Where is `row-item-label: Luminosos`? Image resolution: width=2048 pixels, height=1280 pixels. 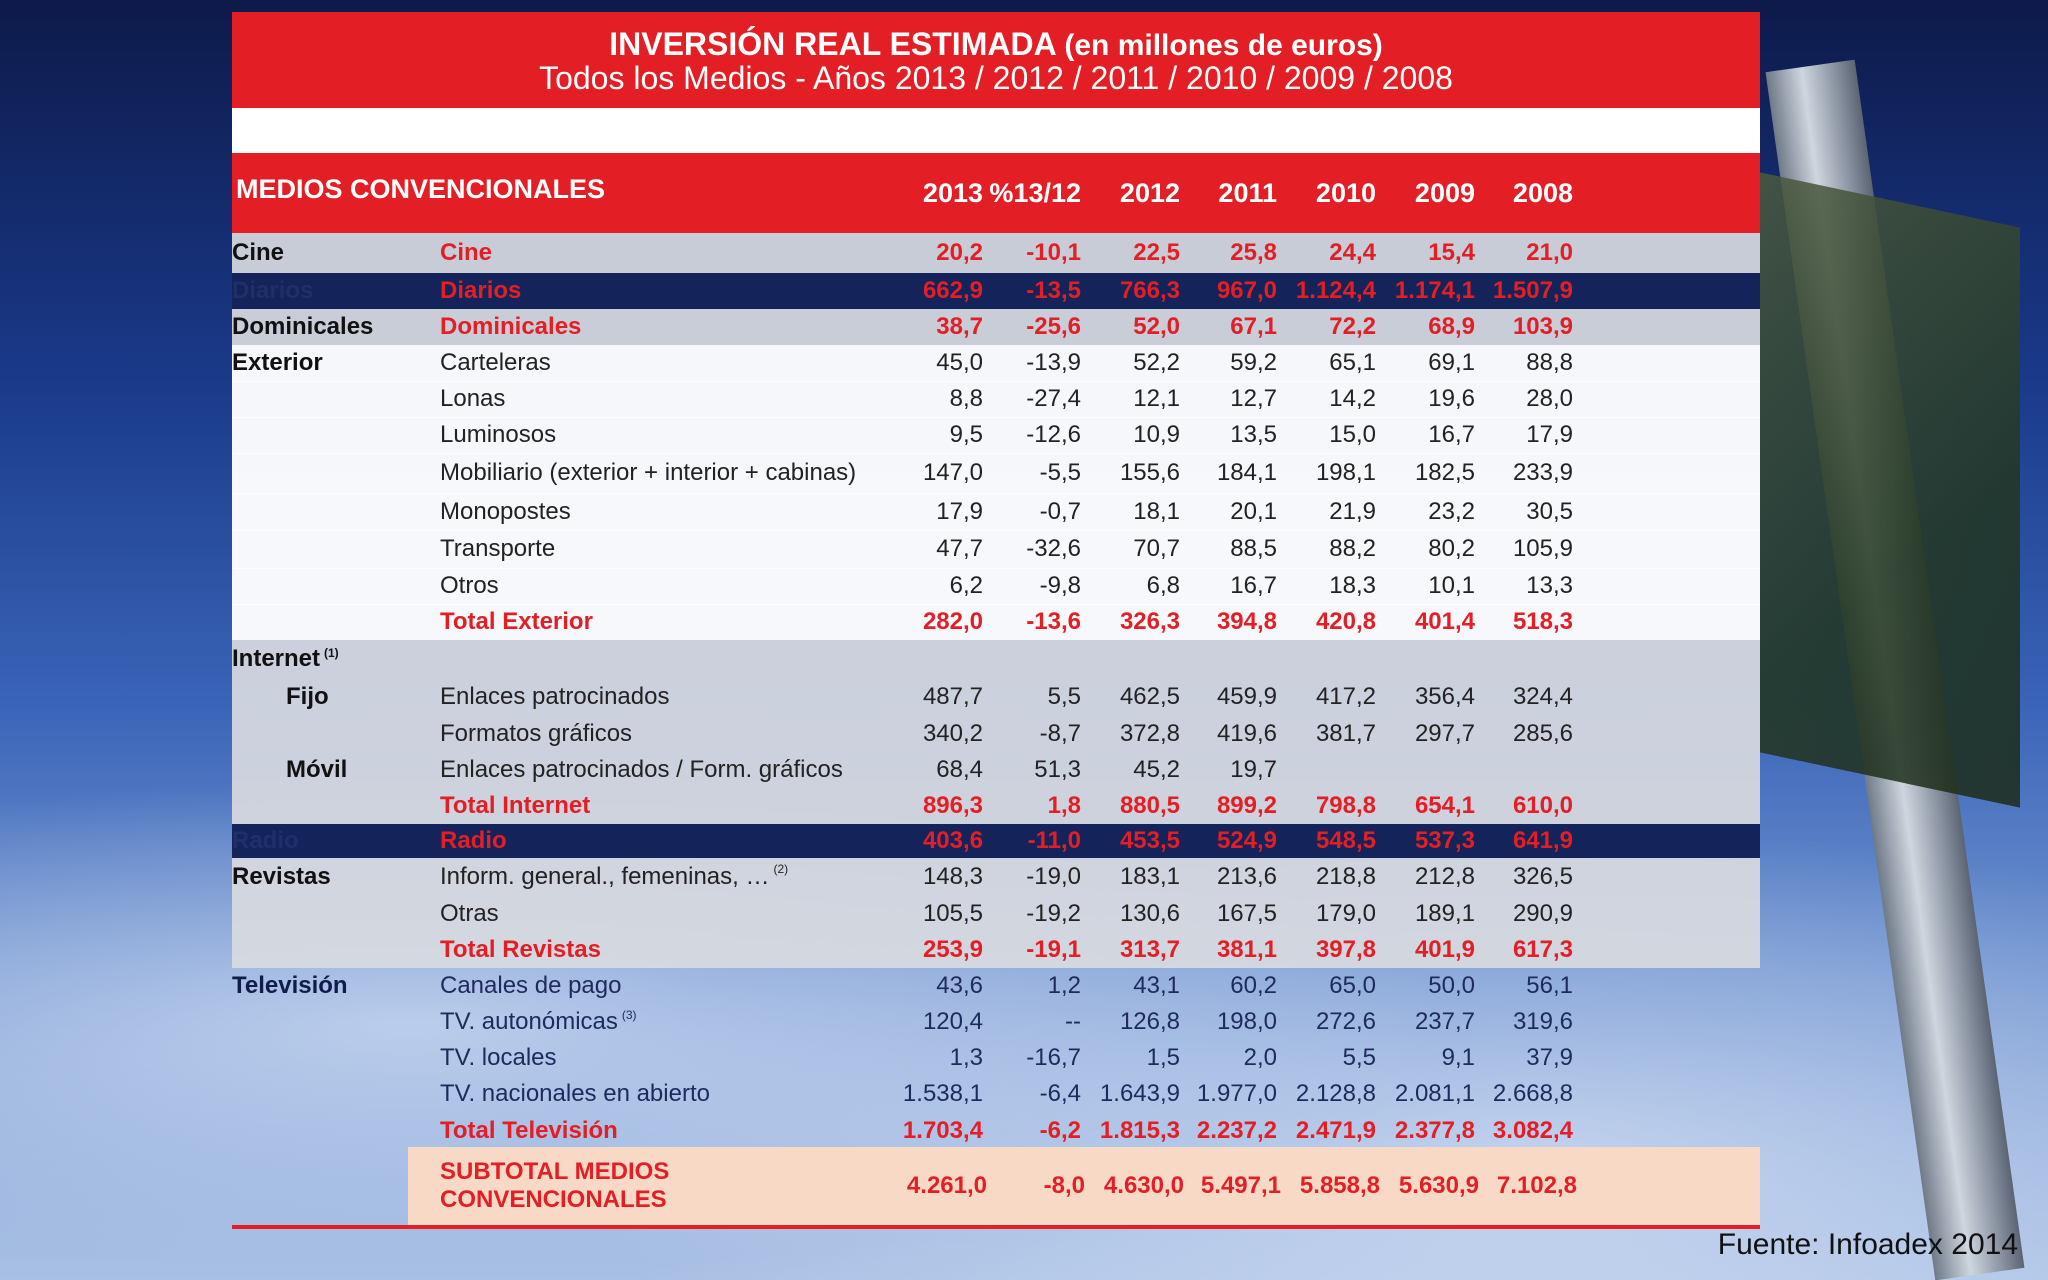 row-item-label: Luminosos is located at coordinates (498, 434).